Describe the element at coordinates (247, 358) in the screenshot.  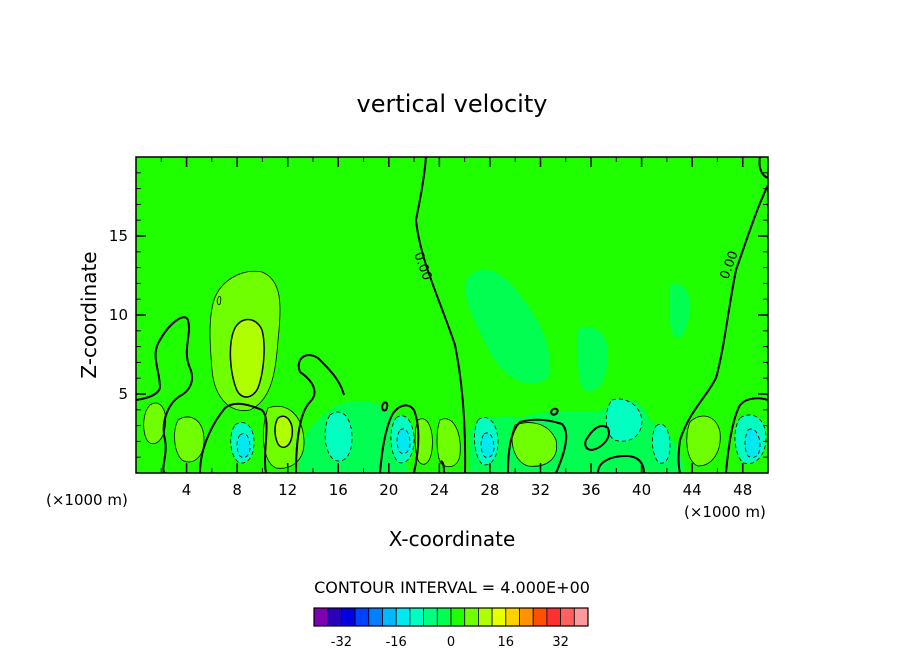
I see `positive-core-updraft` at that location.